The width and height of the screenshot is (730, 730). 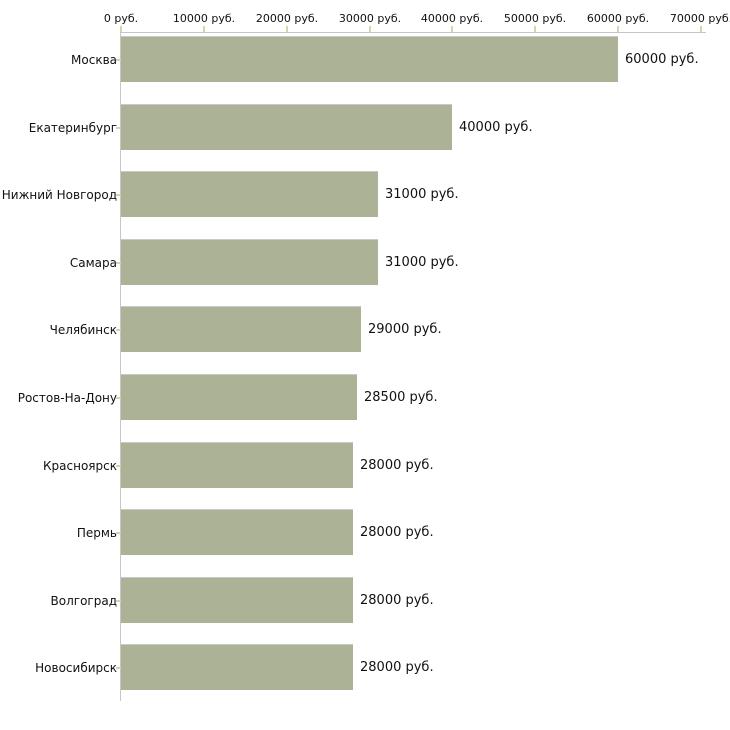 What do you see at coordinates (413, 32) in the screenshot?
I see `x-axis-line` at bounding box center [413, 32].